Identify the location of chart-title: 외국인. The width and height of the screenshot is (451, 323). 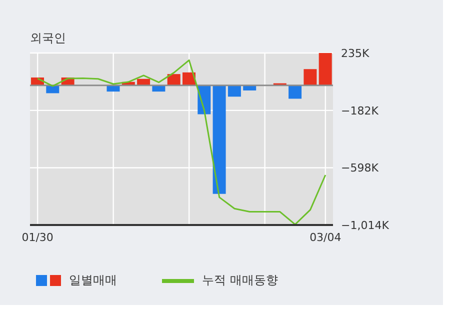
(48, 38).